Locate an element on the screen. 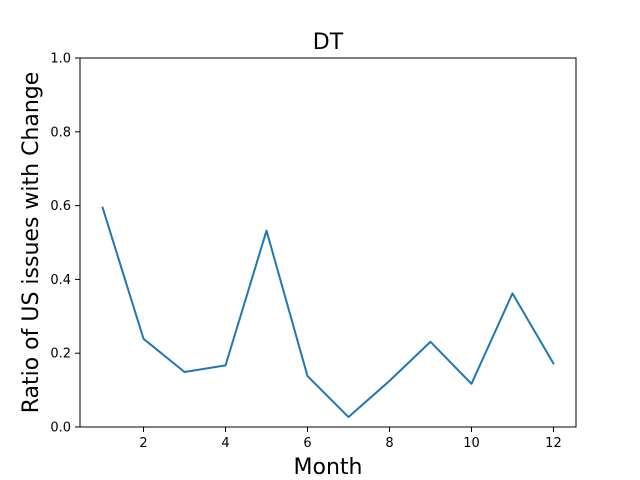  x-axis-label: Month is located at coordinates (328, 467).